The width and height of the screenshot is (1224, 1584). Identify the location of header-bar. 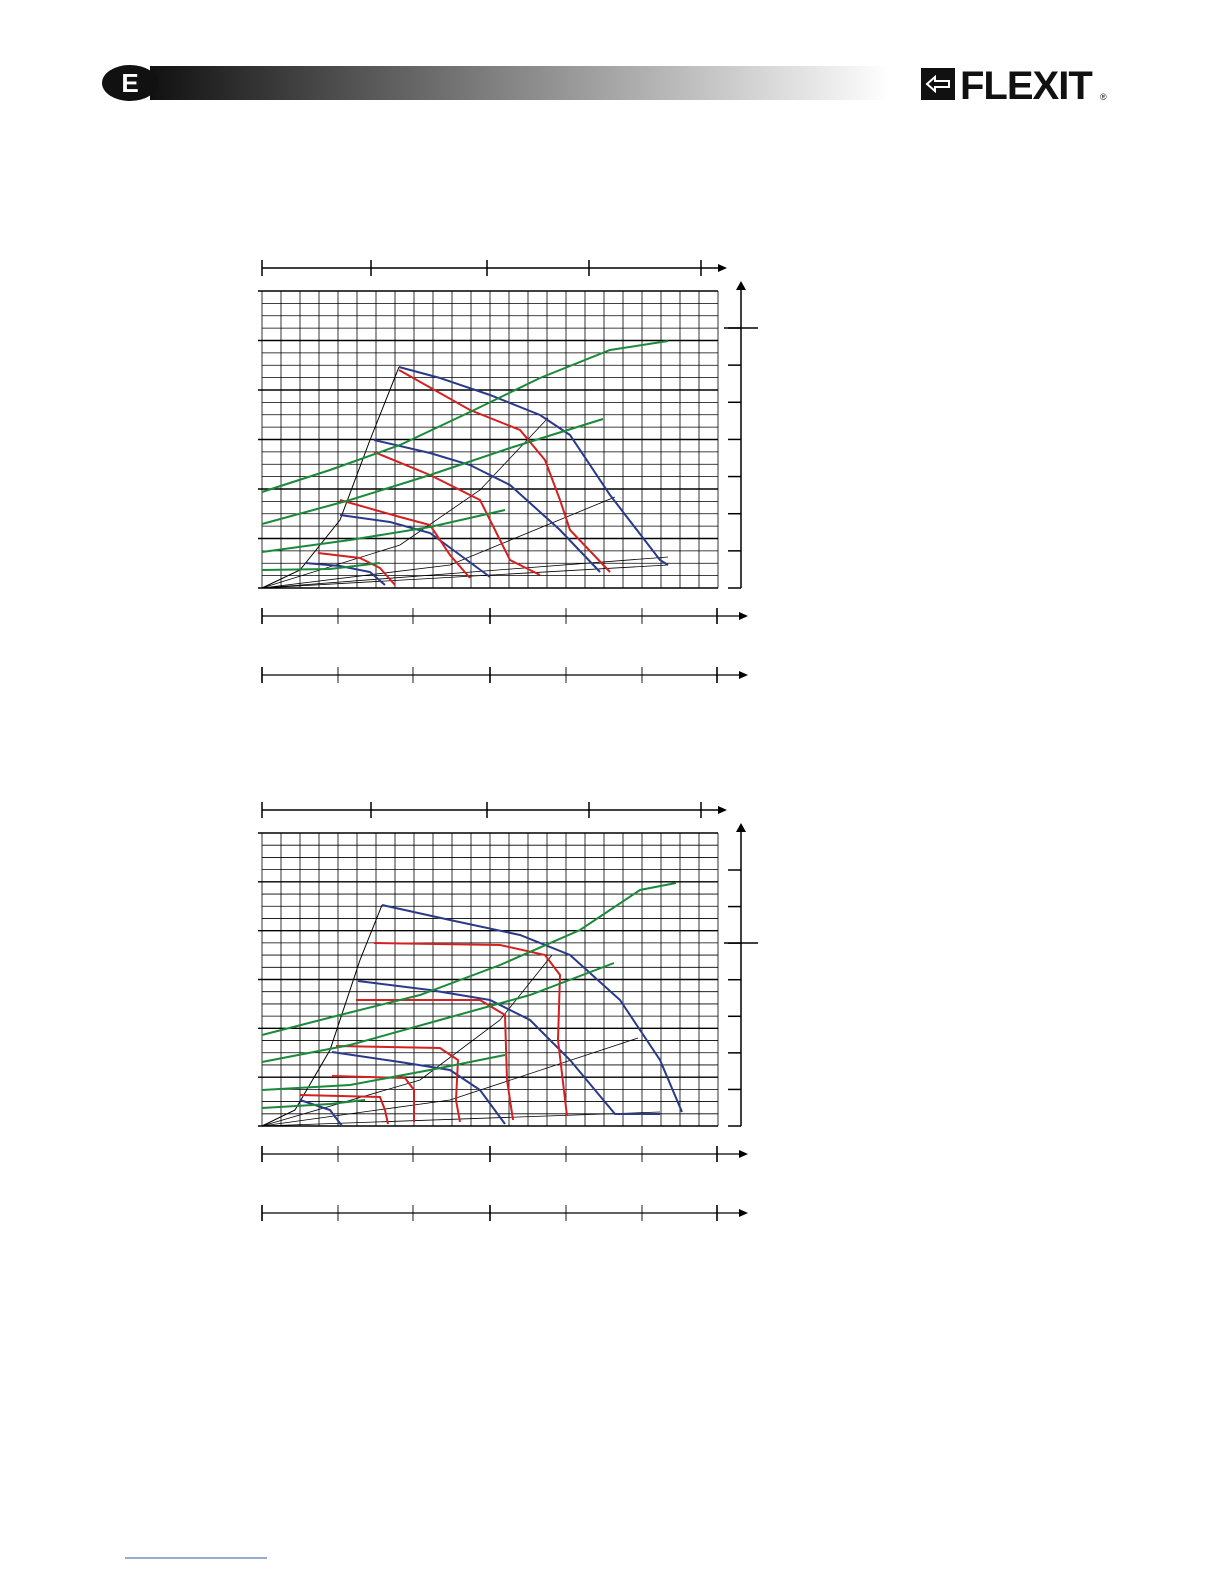
(520, 83).